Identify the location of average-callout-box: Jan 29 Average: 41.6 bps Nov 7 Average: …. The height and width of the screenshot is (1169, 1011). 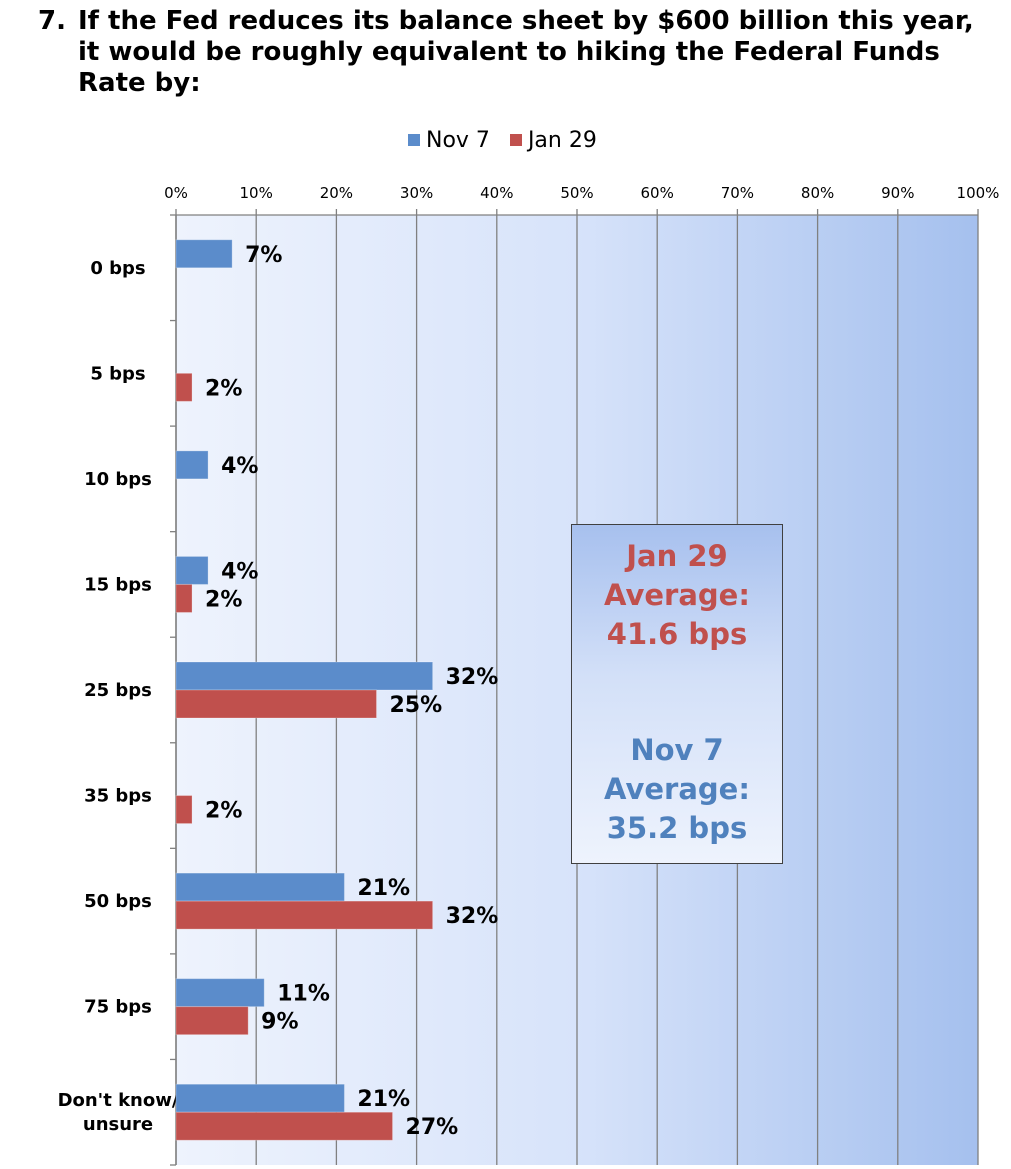
(677, 694).